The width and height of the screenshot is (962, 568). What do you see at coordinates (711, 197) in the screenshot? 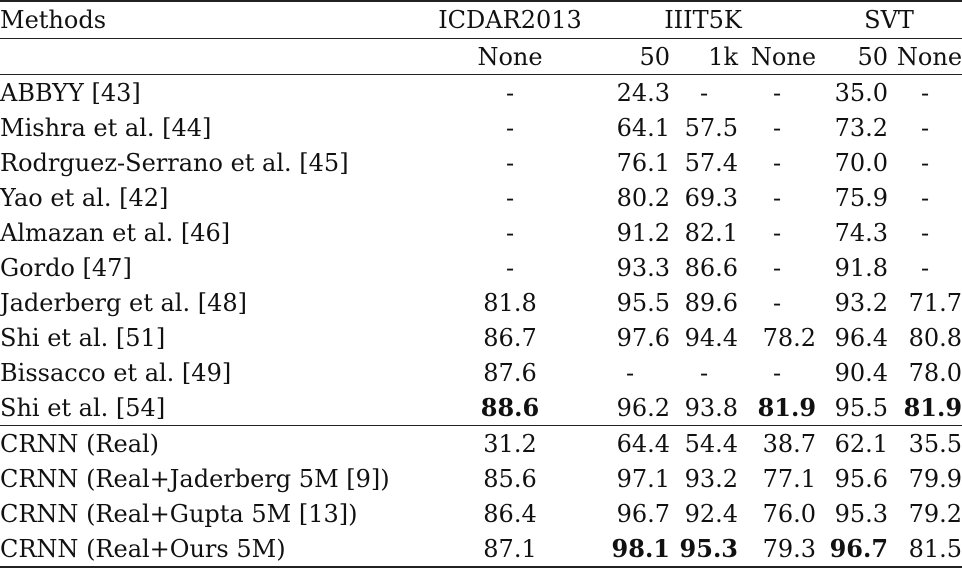
I see `cell-iiit5k-1k: 69.3` at bounding box center [711, 197].